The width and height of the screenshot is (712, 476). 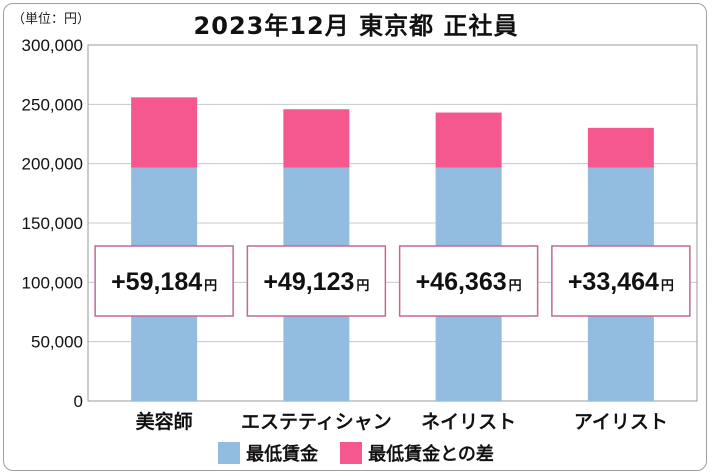 I want to click on legend-swatch-base, so click(x=229, y=453).